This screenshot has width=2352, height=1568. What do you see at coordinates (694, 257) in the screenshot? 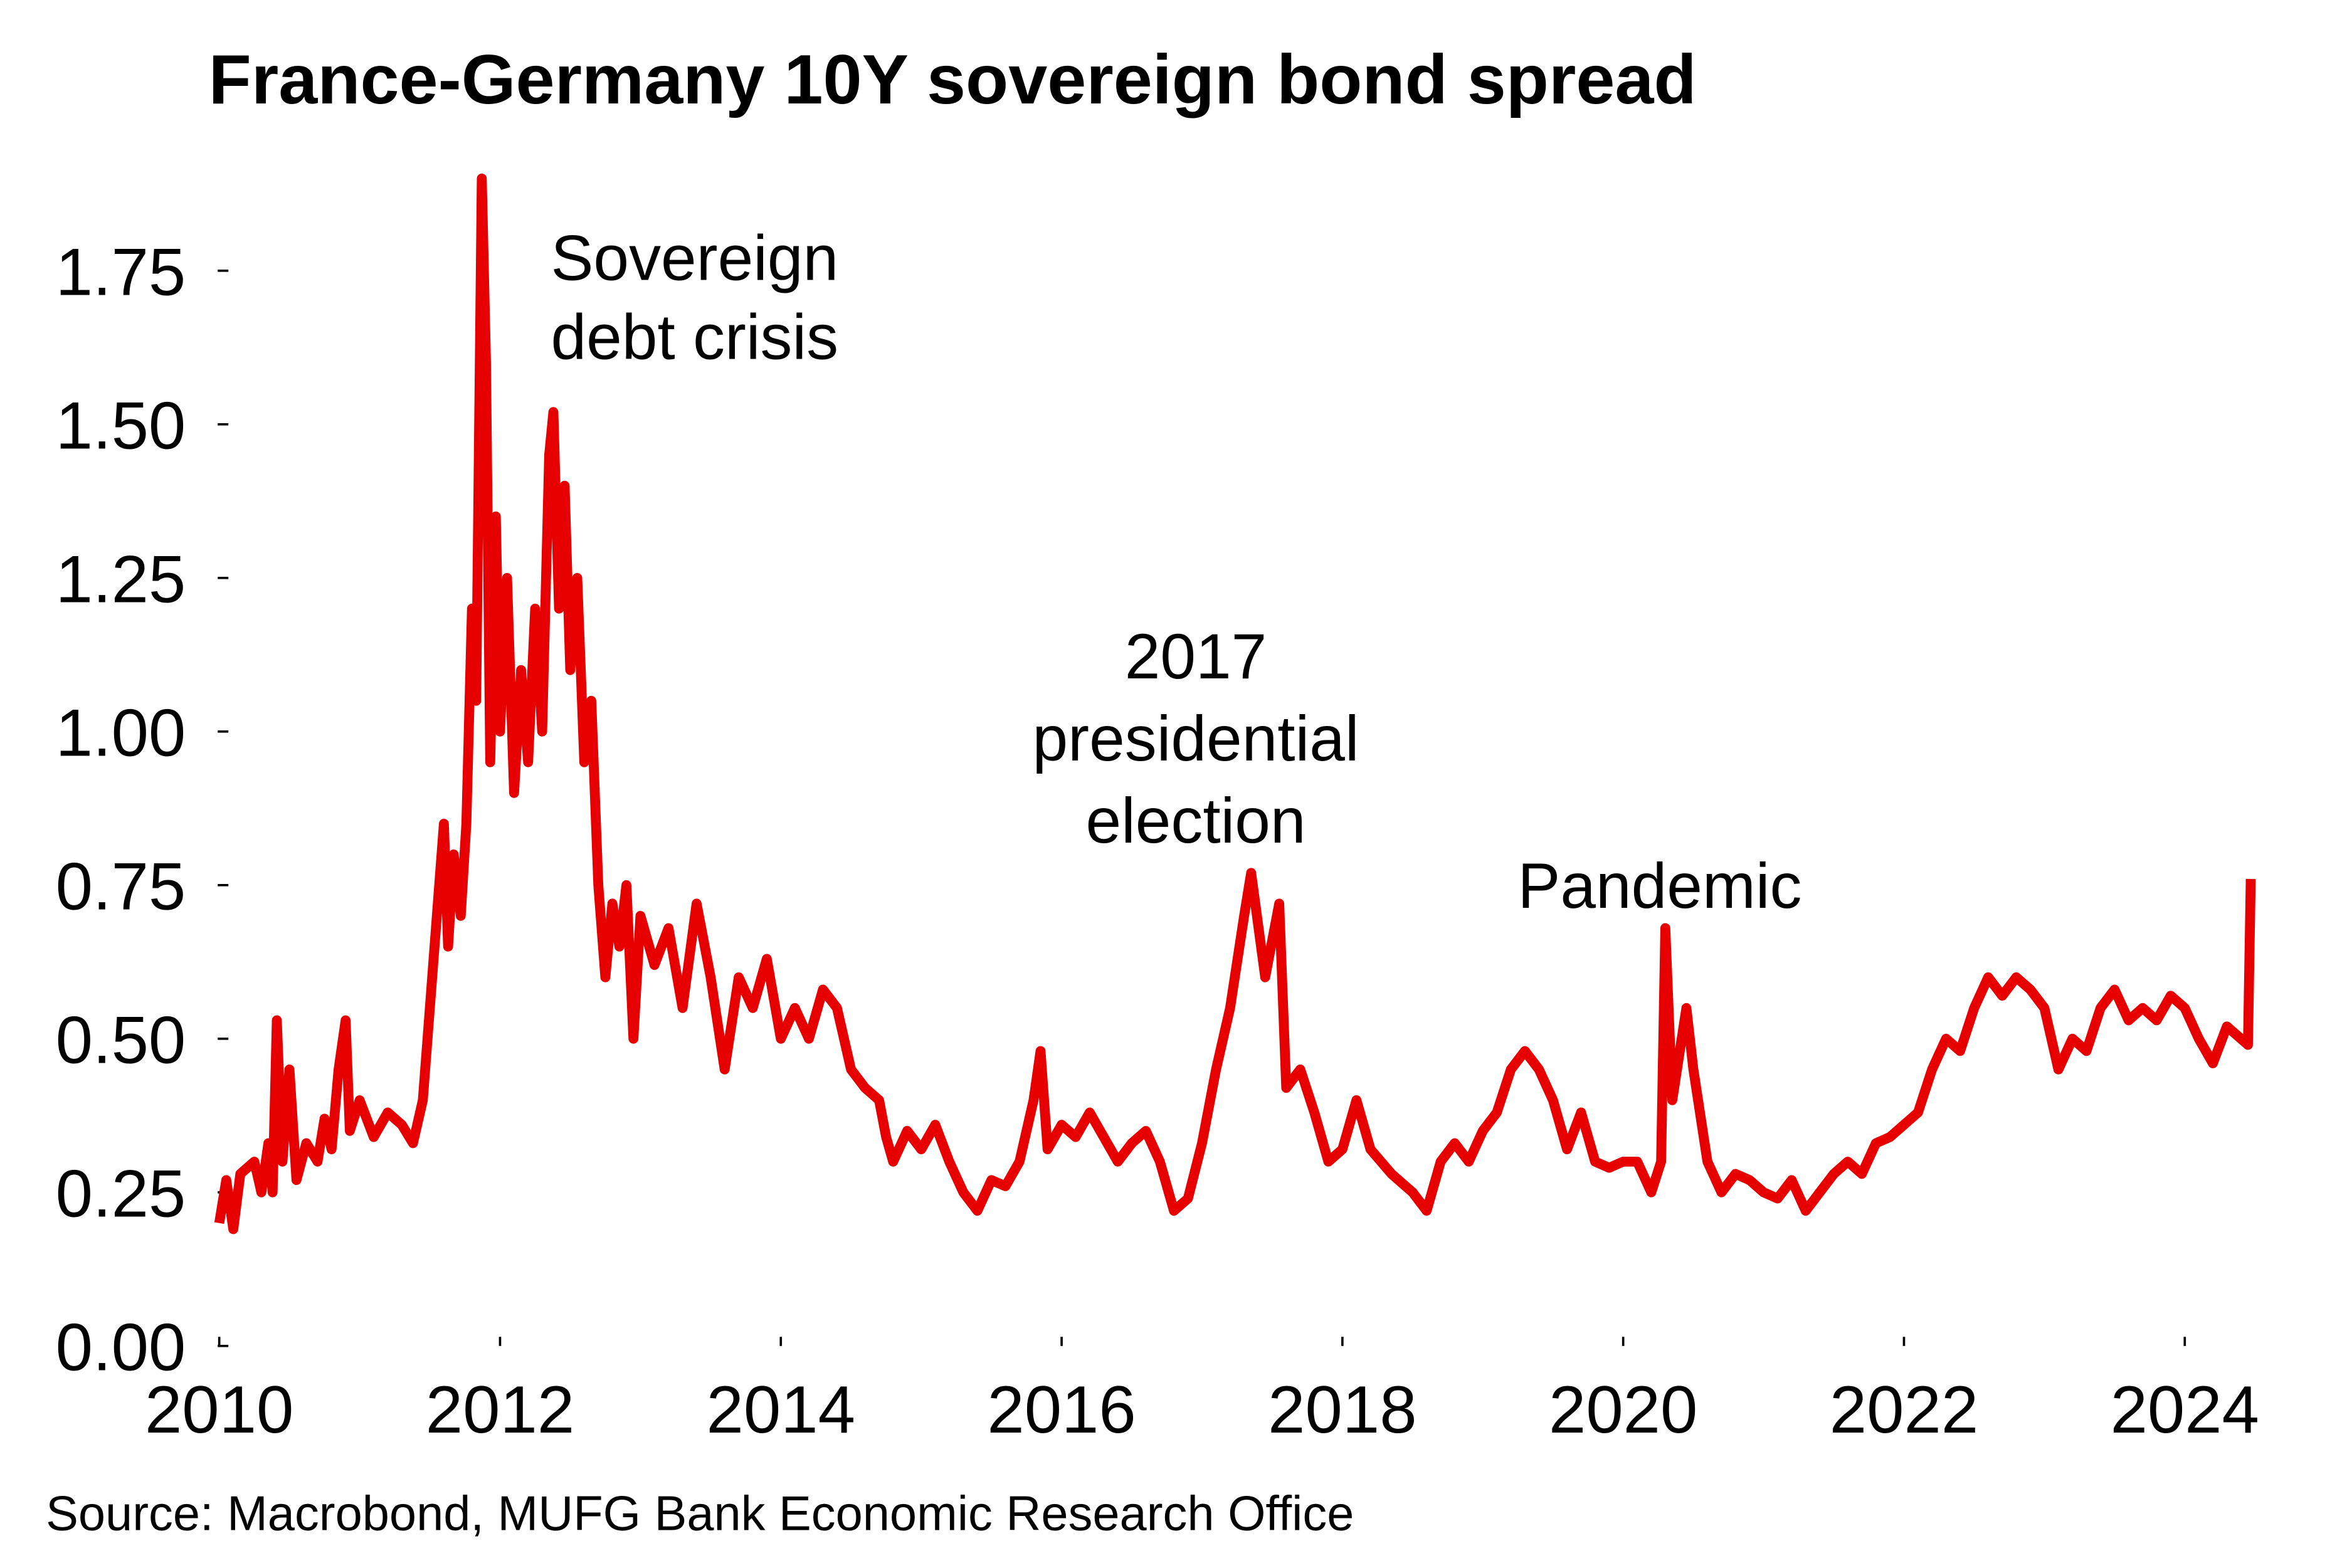
I see `annotation: Sovereign` at bounding box center [694, 257].